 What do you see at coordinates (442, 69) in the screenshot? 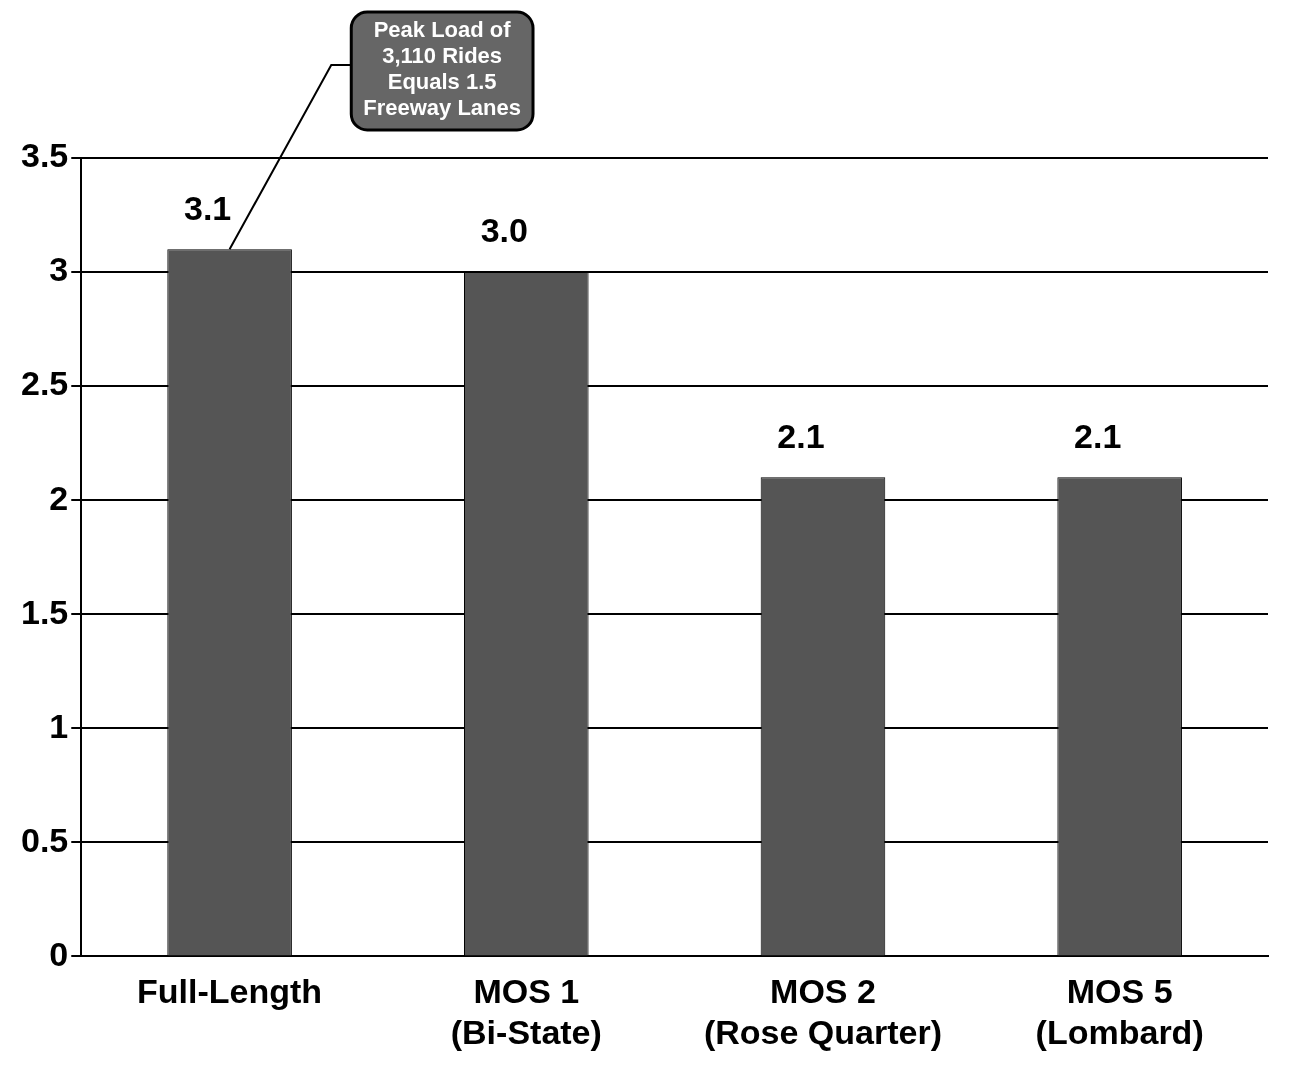
I see `annotation: Peak Load of 3,110 Rides Equals 1.5 Freeway Lanes` at bounding box center [442, 69].